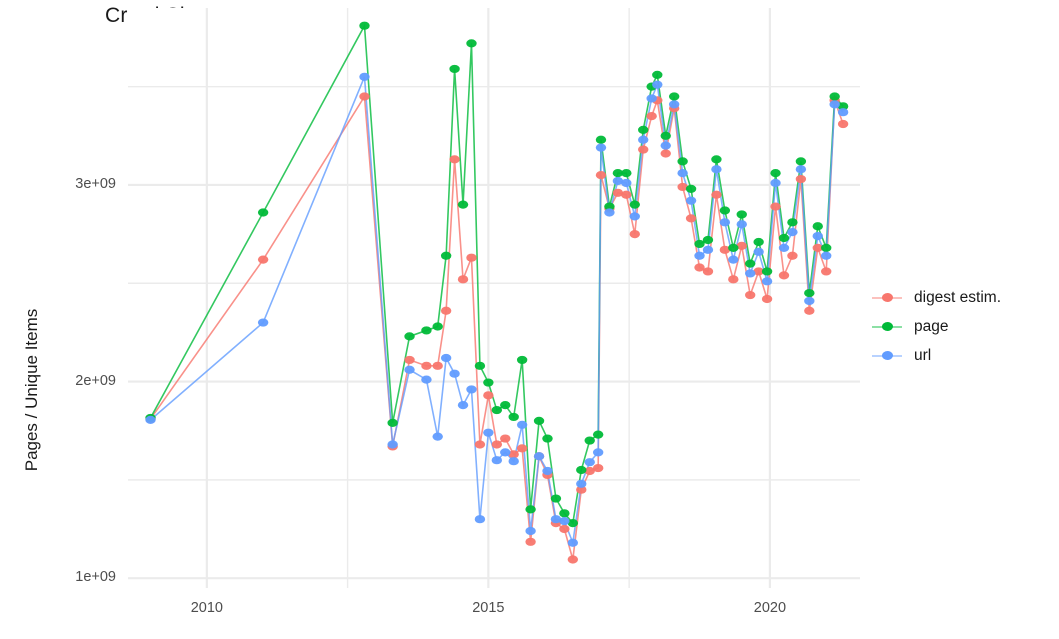 This screenshot has height=639, width=1059. Describe the element at coordinates (887, 356) in the screenshot. I see `legend-key-url-icon` at that location.